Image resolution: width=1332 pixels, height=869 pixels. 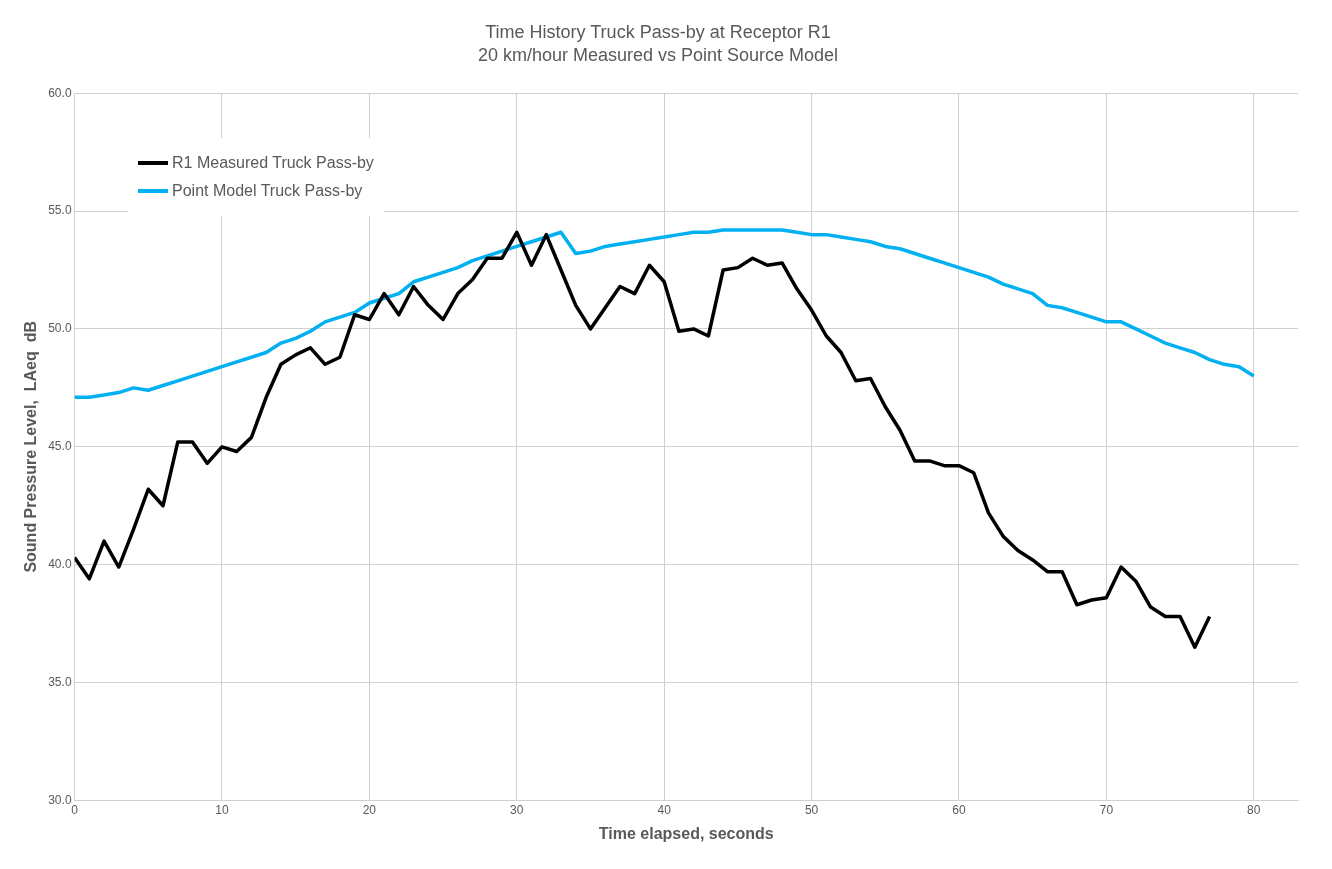 What do you see at coordinates (60, 446) in the screenshot?
I see `y-tick-label: 45.0` at bounding box center [60, 446].